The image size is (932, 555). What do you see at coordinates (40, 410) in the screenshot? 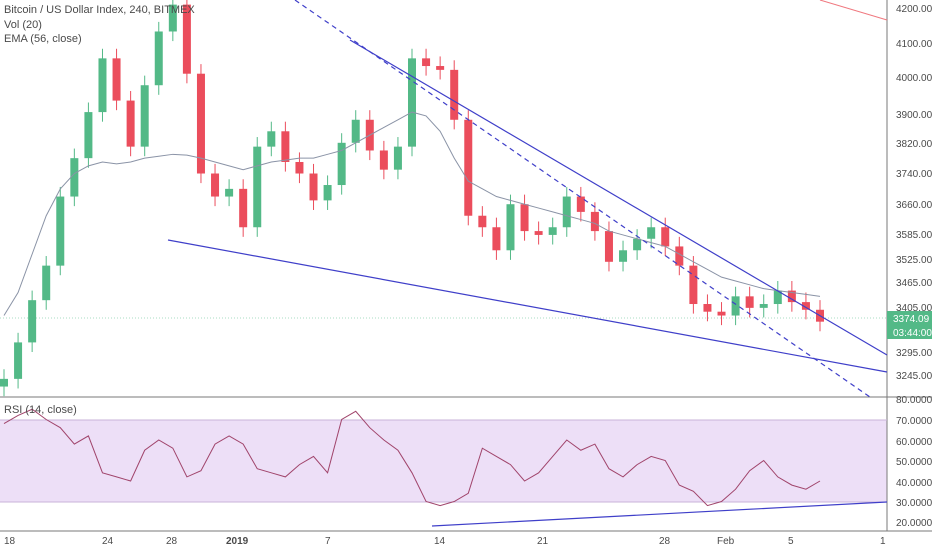
I see `rsi-legend: RSI (14, close)` at bounding box center [40, 410].